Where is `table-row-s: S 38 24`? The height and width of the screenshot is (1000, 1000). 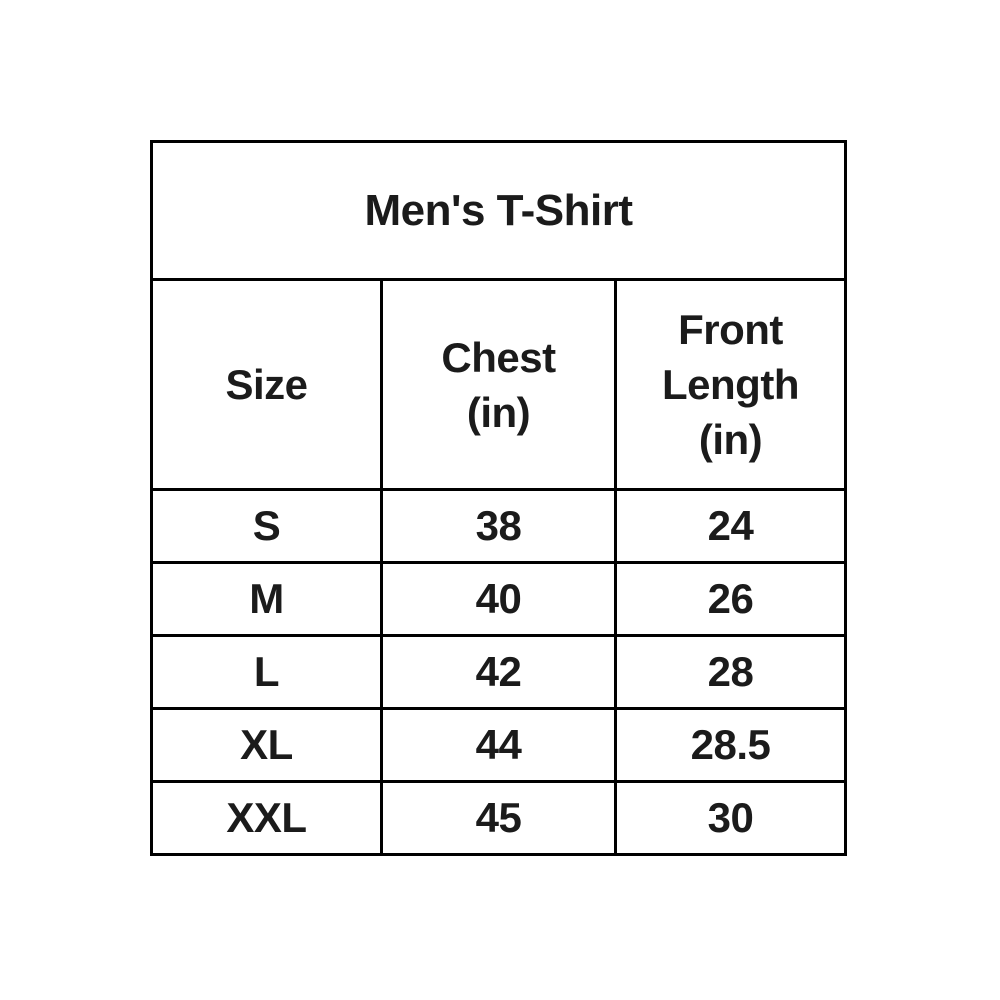 table-row-s: S 38 24 is located at coordinates (498, 526).